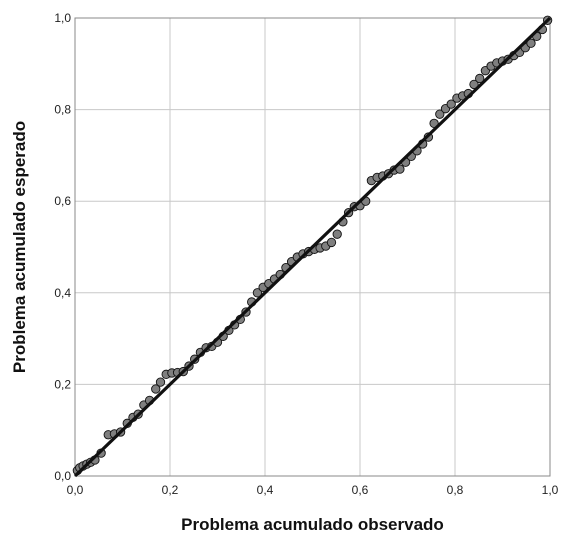 This screenshot has height=533, width=562. What do you see at coordinates (62, 201) in the screenshot?
I see `y-tick-label: 0,6` at bounding box center [62, 201].